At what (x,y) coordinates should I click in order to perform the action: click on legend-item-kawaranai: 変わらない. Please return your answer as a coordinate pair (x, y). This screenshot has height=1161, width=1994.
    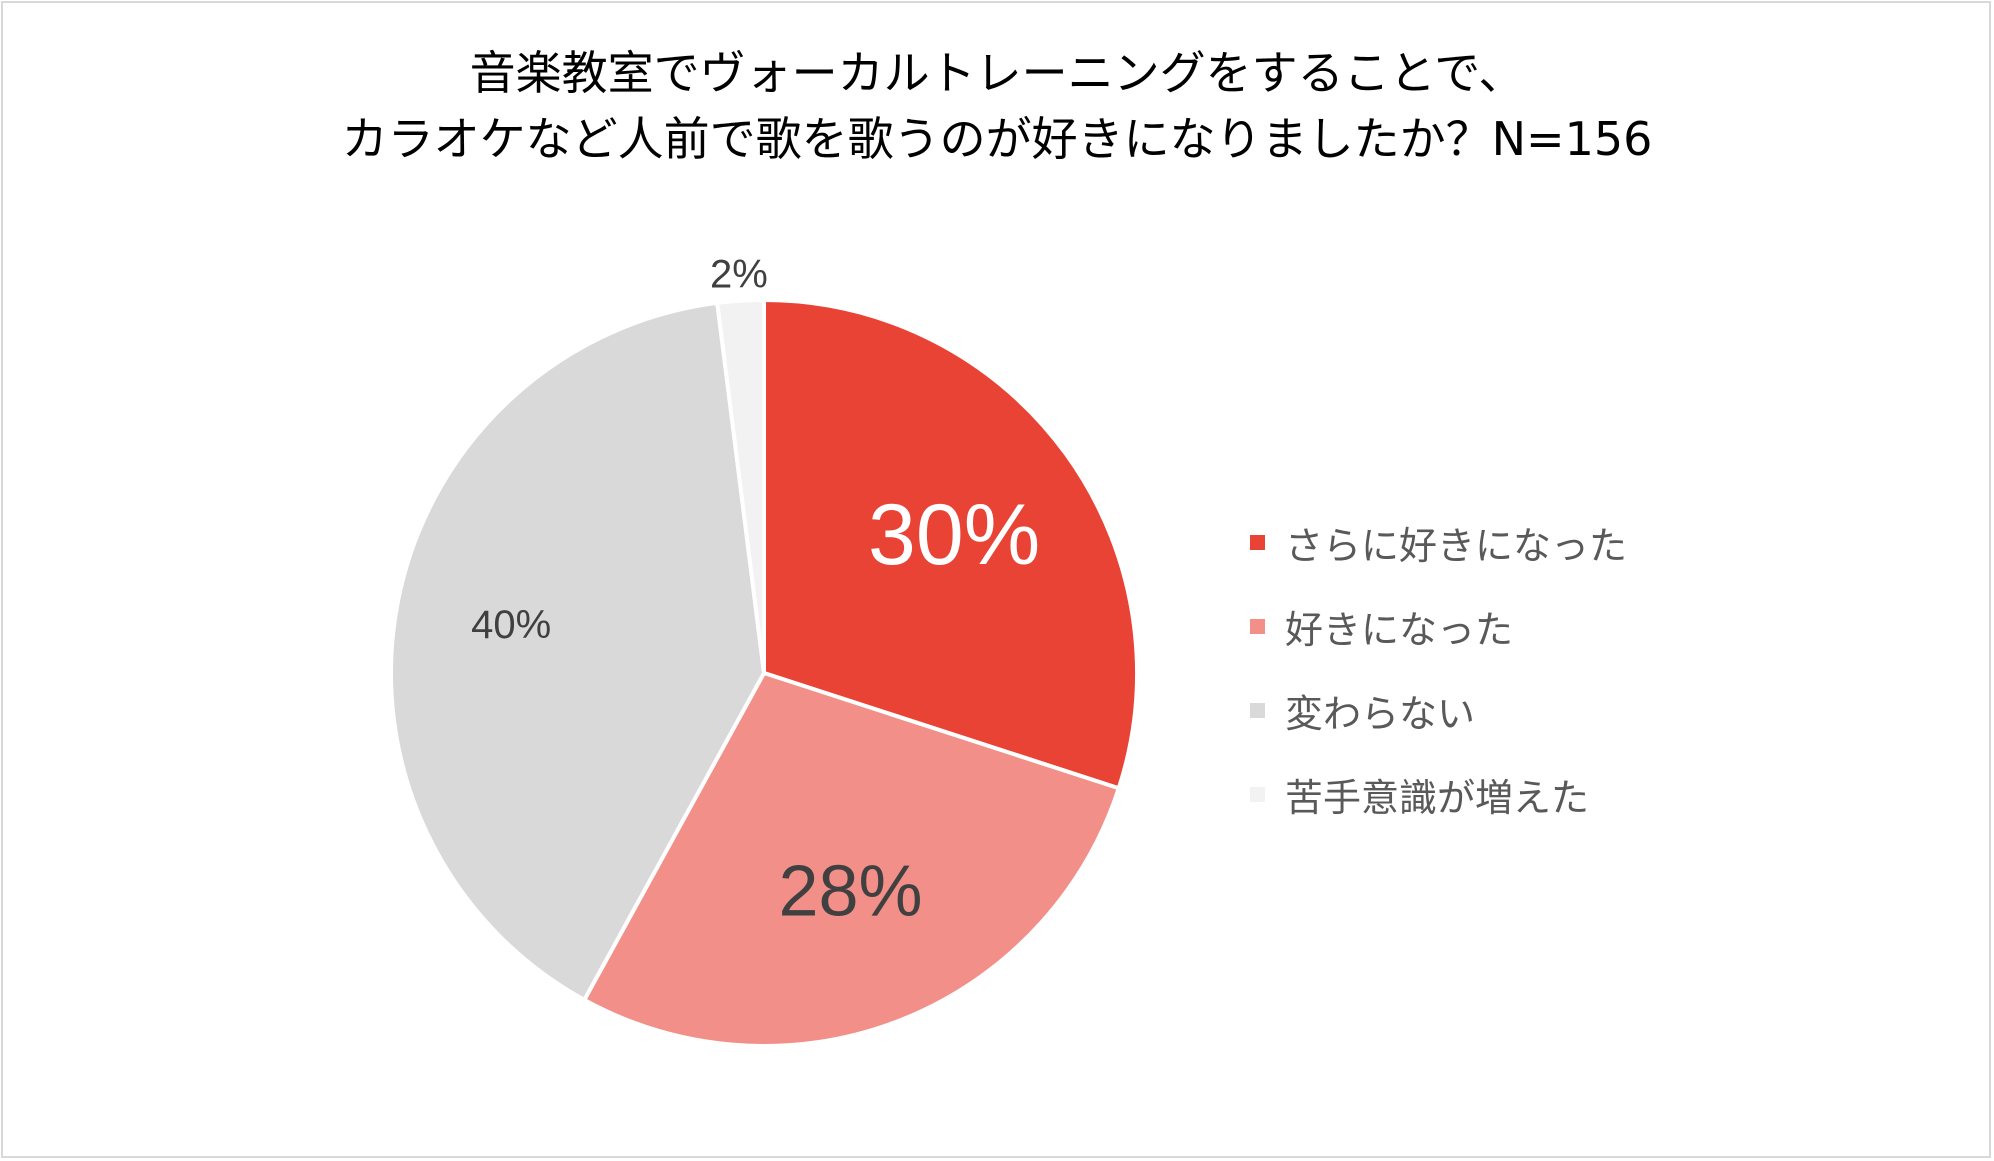
    Looking at the image, I should click on (1438, 710).